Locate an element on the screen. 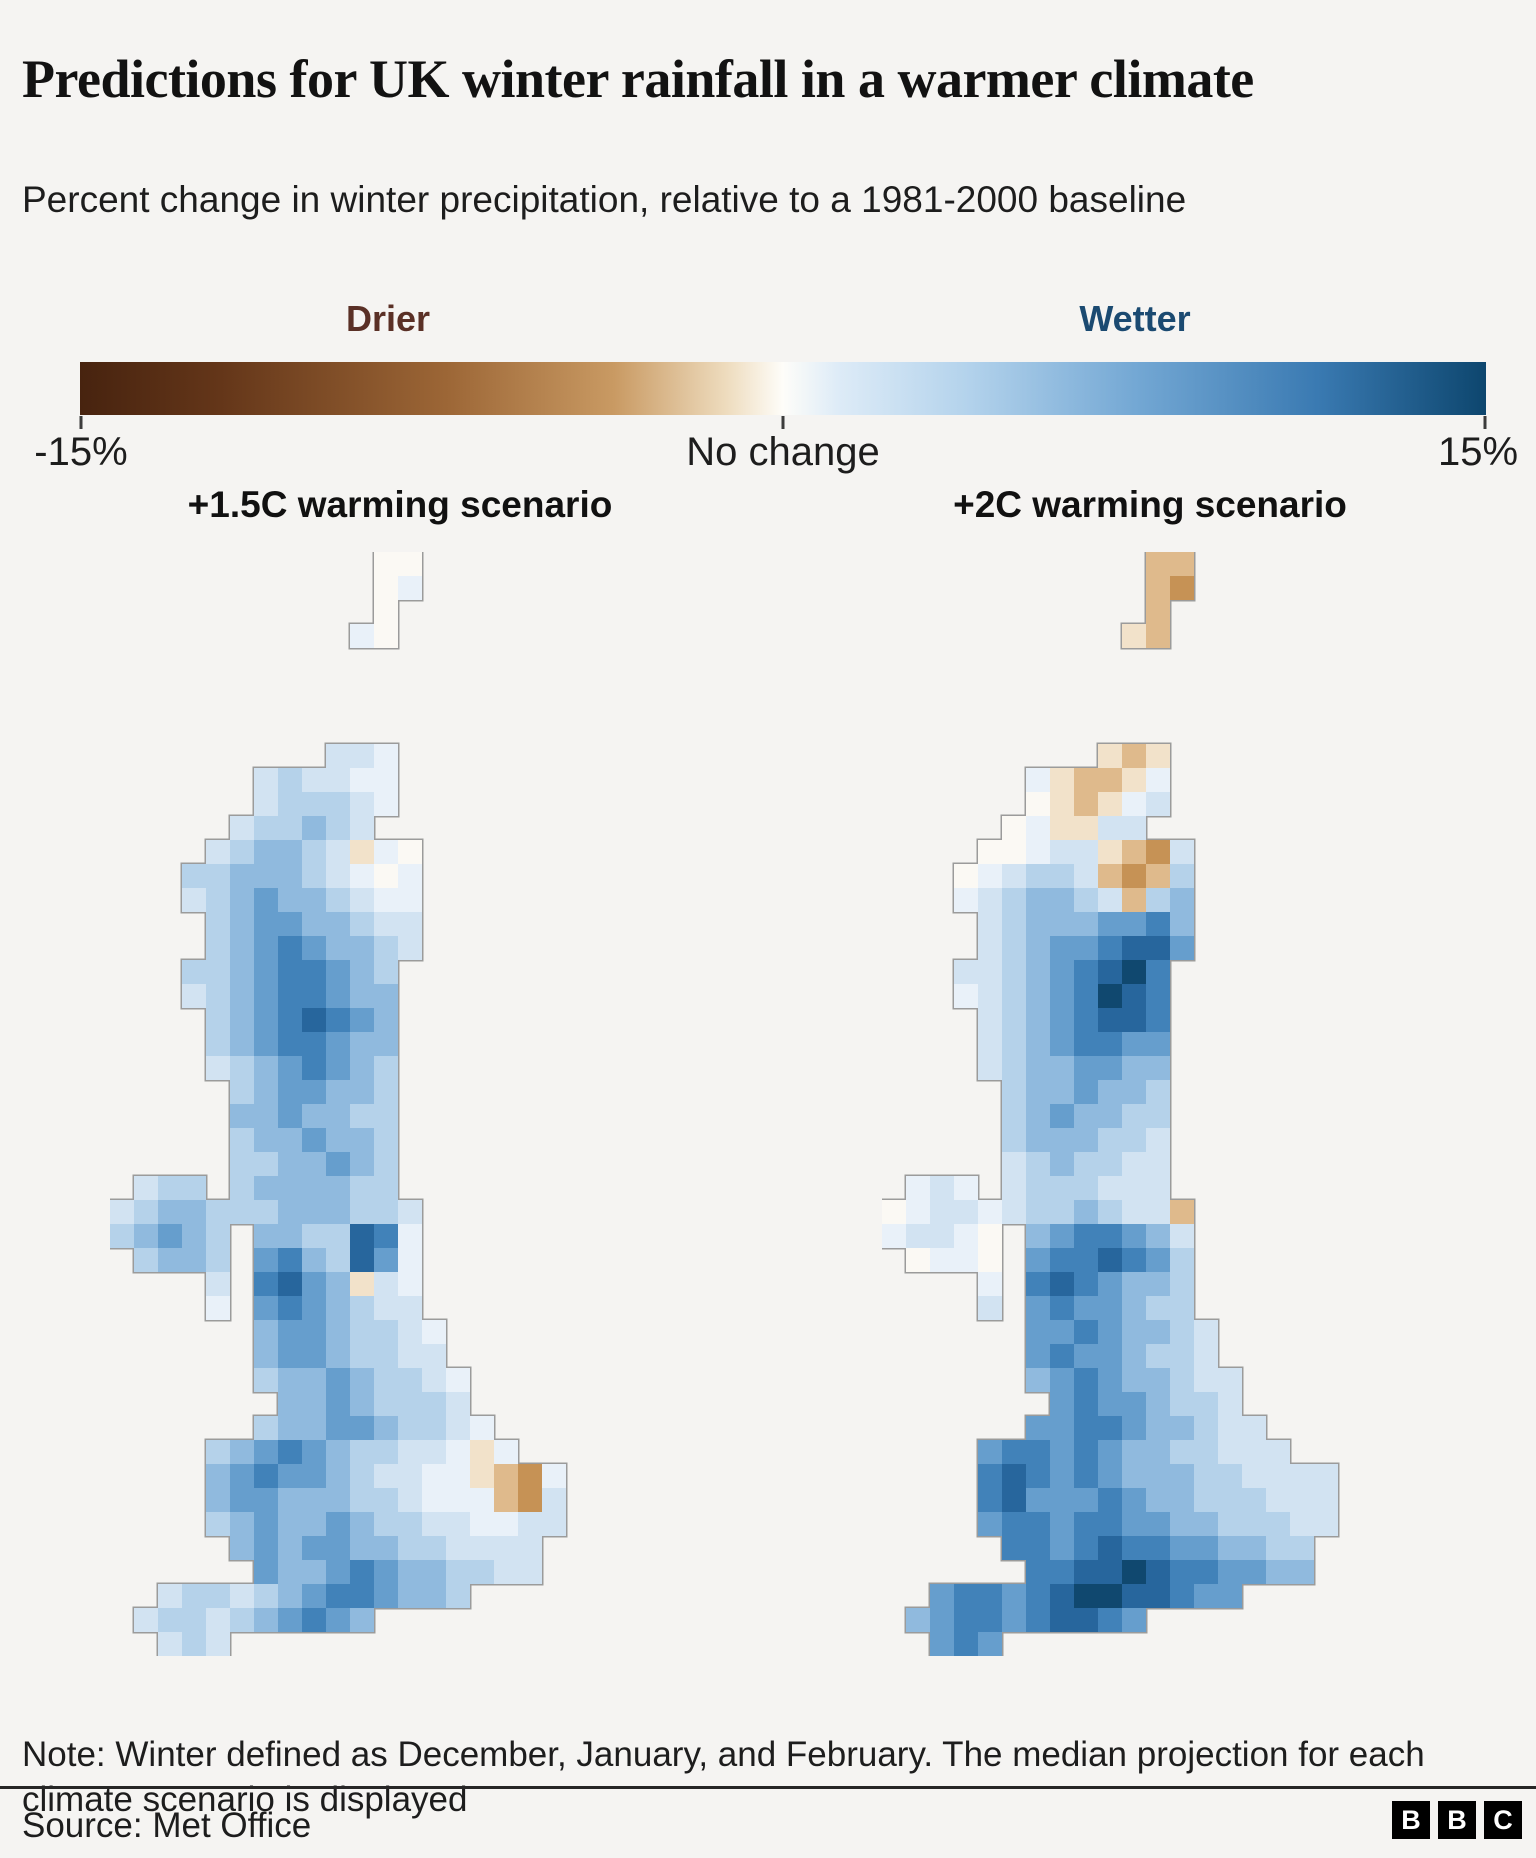  source-credit: Source: Met Office is located at coordinates (167, 1825).